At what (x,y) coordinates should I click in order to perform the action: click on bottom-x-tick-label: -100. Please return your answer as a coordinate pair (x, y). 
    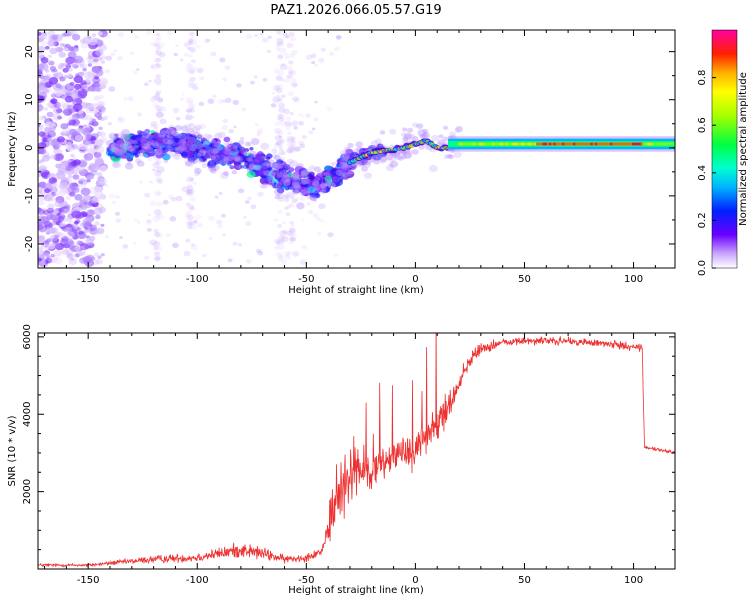
    Looking at the image, I should click on (197, 580).